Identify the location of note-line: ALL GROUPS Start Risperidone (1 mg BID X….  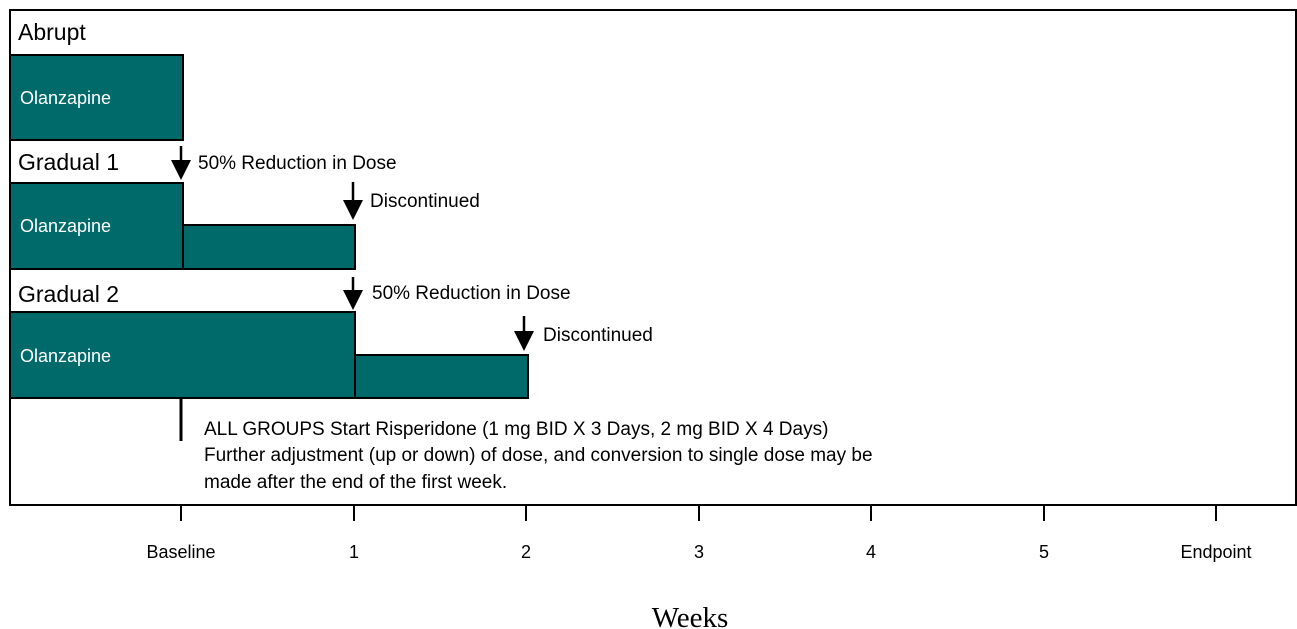
(516, 429).